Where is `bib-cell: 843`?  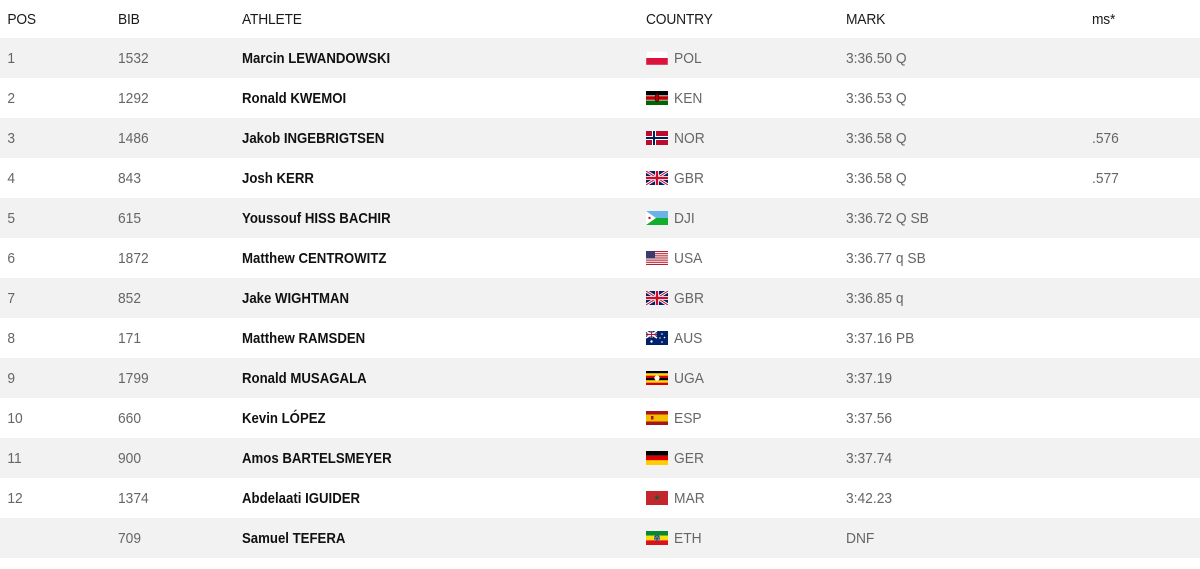 bib-cell: 843 is located at coordinates (130, 178).